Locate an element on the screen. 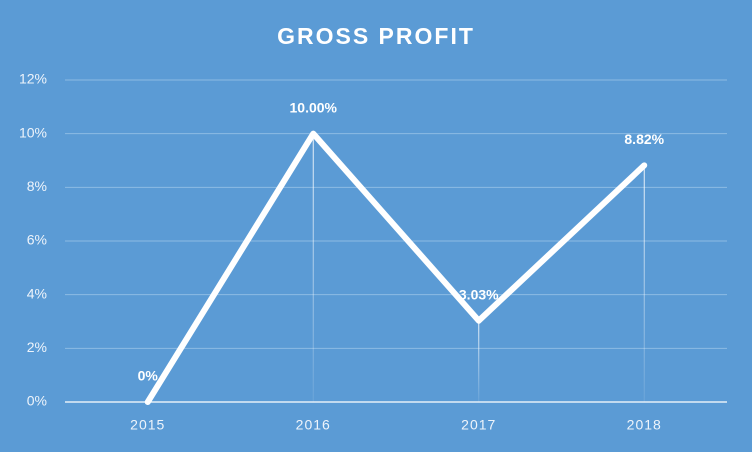  value-label: 8.82% is located at coordinates (644, 139).